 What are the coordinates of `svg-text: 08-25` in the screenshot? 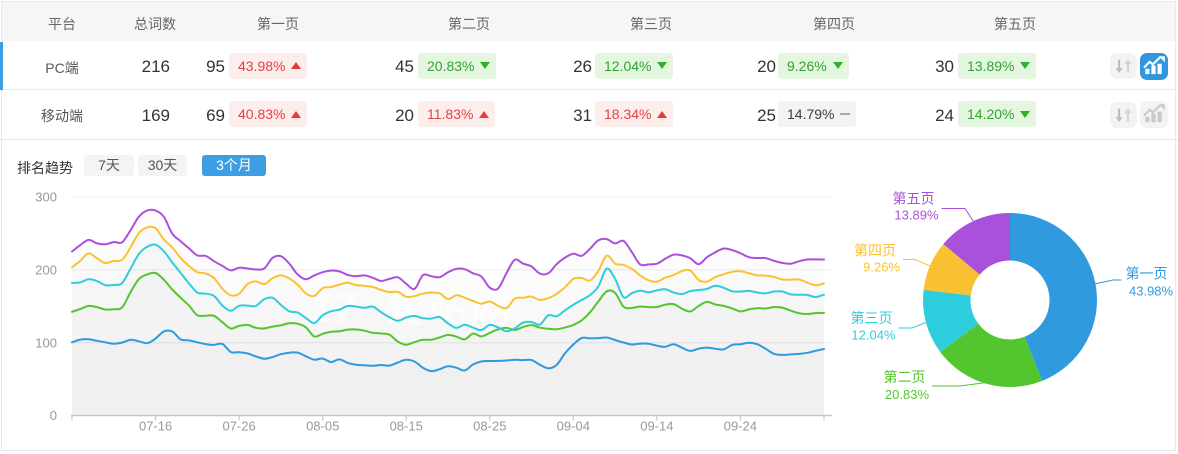 It's located at (489, 426).